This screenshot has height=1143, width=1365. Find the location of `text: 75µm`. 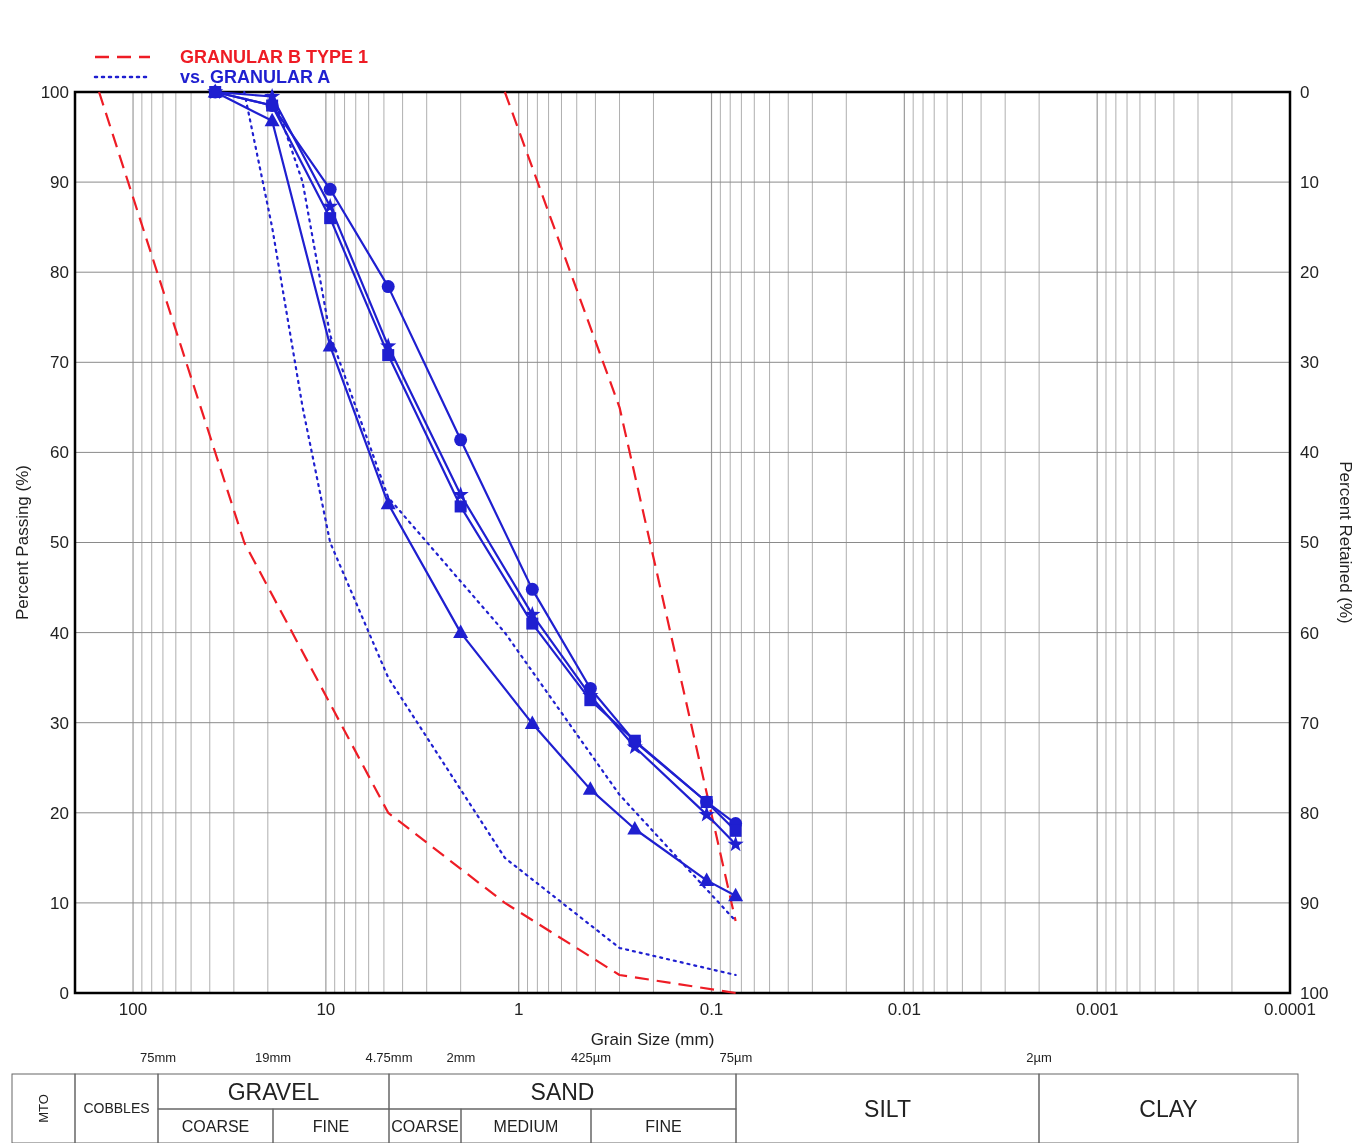

text: 75µm is located at coordinates (736, 1057).